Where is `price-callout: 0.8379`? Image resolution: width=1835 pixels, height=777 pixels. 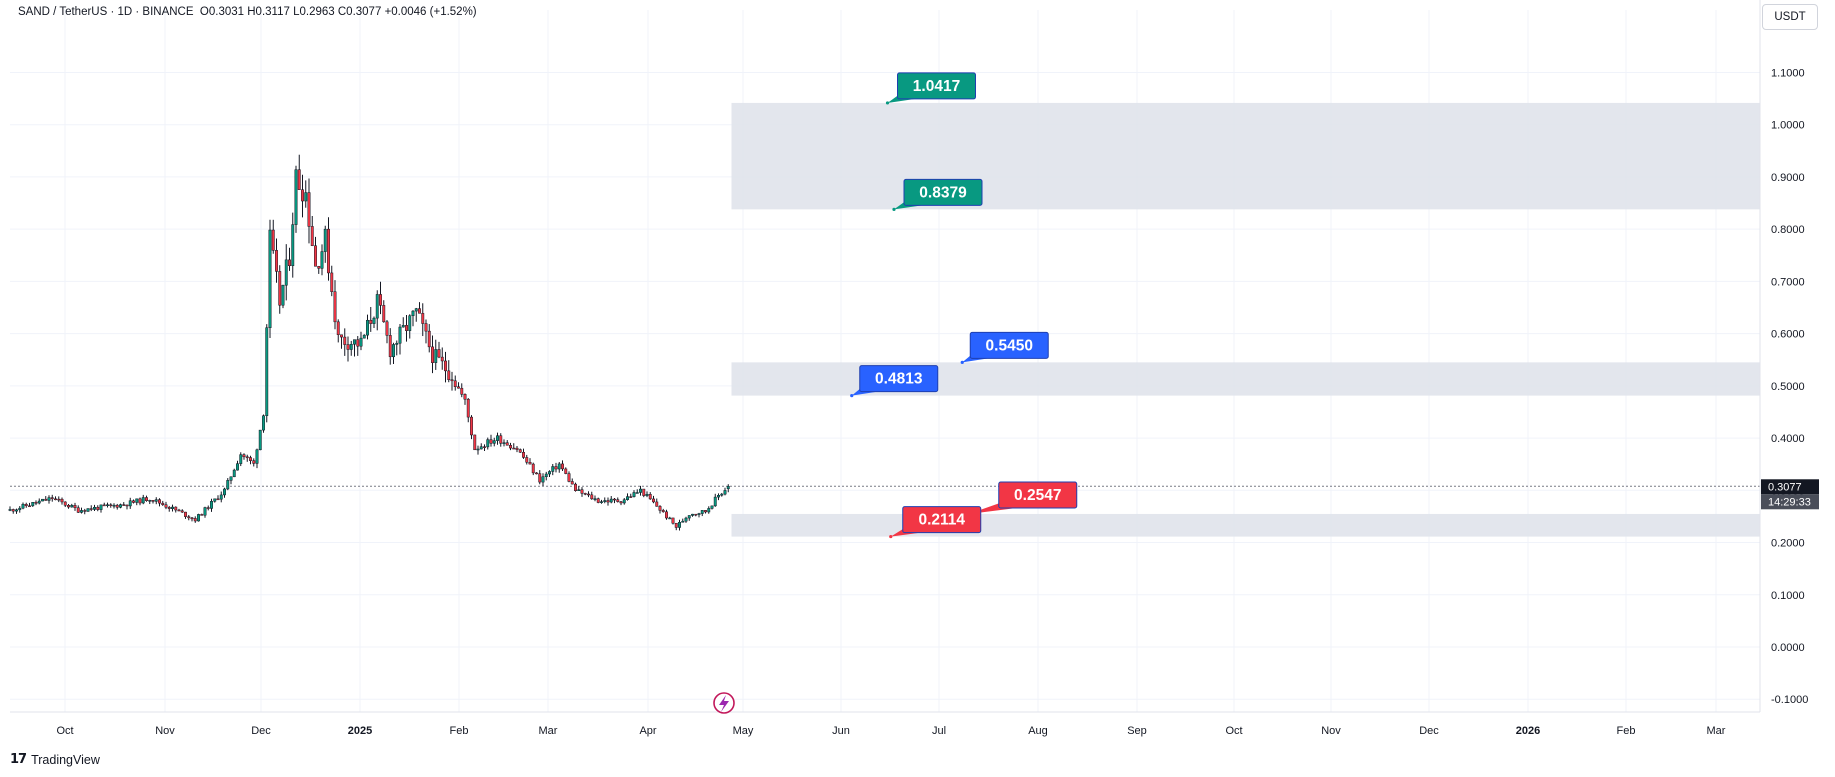 price-callout: 0.8379 is located at coordinates (937, 194).